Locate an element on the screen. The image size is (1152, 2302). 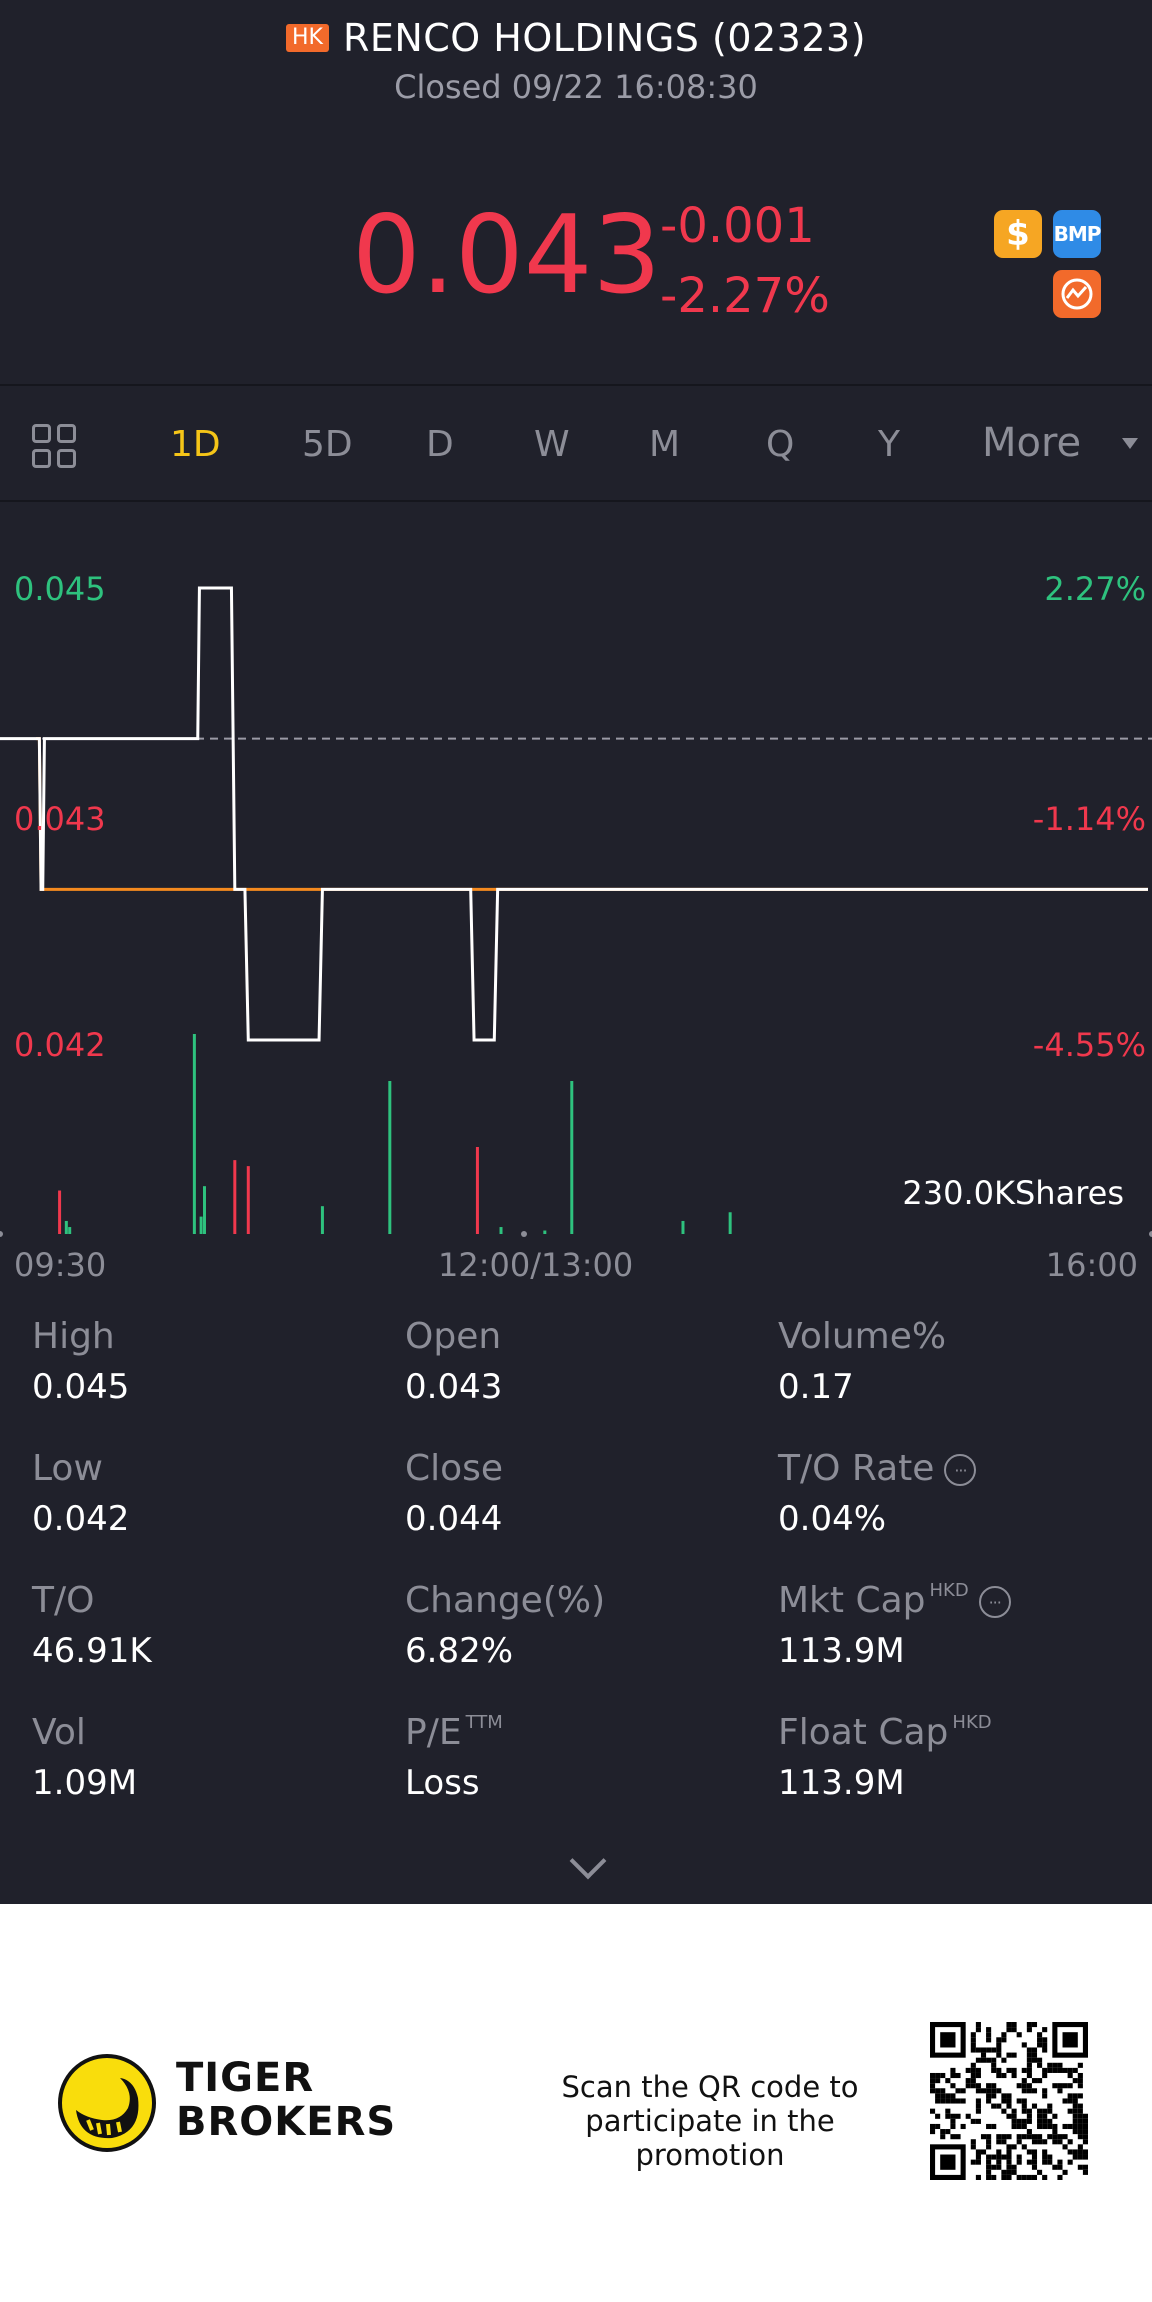
margin-chart-icon is located at coordinates (1077, 294).